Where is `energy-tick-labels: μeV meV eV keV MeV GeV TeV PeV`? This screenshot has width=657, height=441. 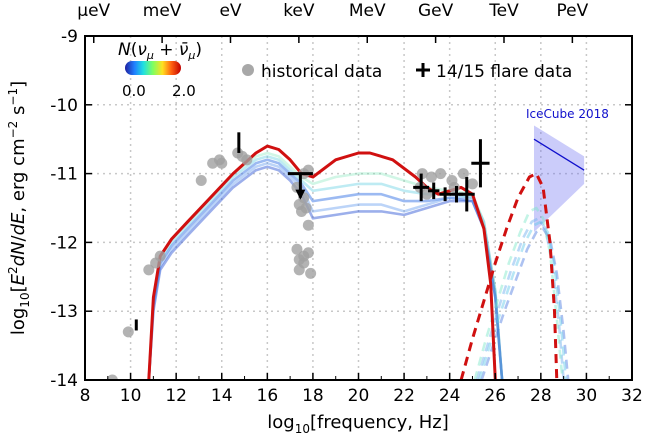
energy-tick-labels: μeV meV eV keV MeV GeV TeV PeV is located at coordinates (332, 11).